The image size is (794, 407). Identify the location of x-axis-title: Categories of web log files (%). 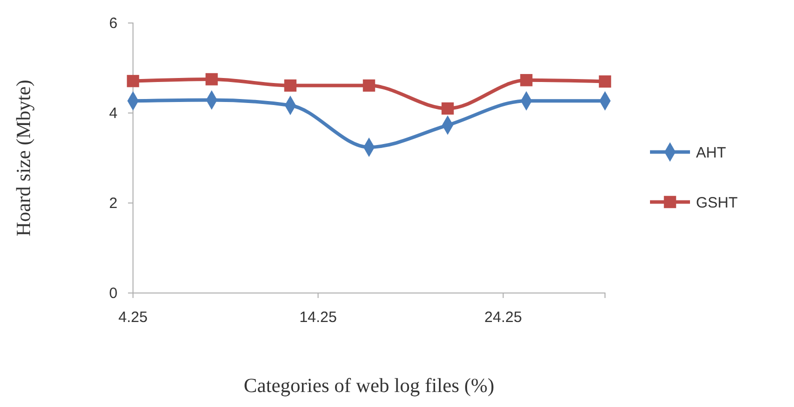
(369, 386).